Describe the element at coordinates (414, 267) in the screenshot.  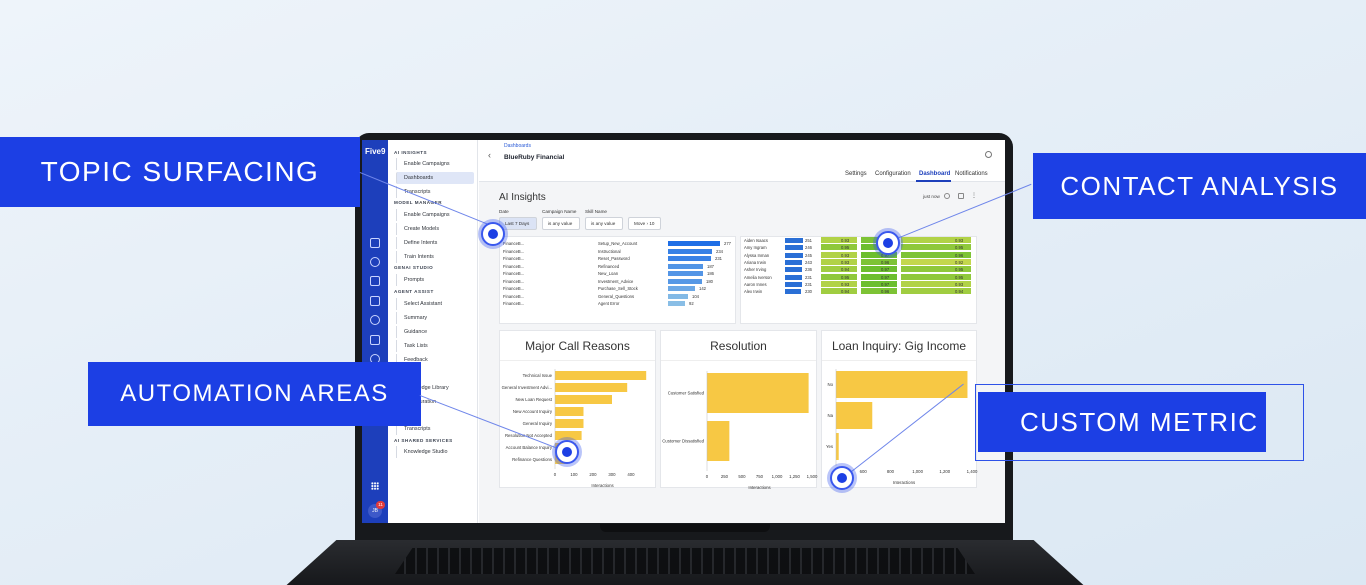
I see `nav-section-genai-studio: GENAI STUDIO` at that location.